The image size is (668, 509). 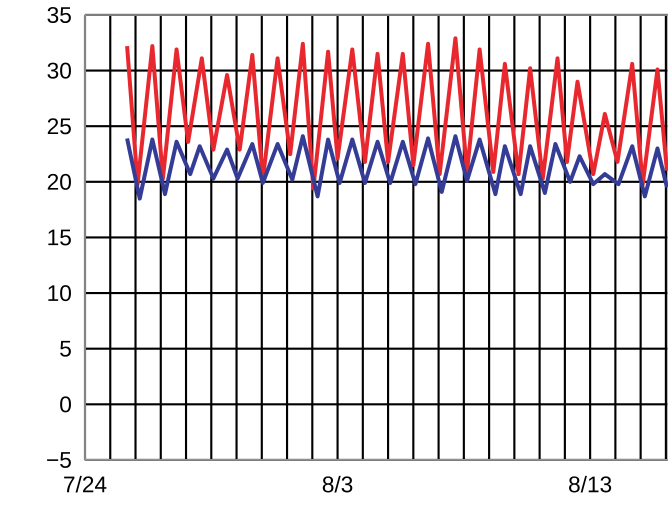 I want to click on x-tick-label: 8/13, so click(x=590, y=484).